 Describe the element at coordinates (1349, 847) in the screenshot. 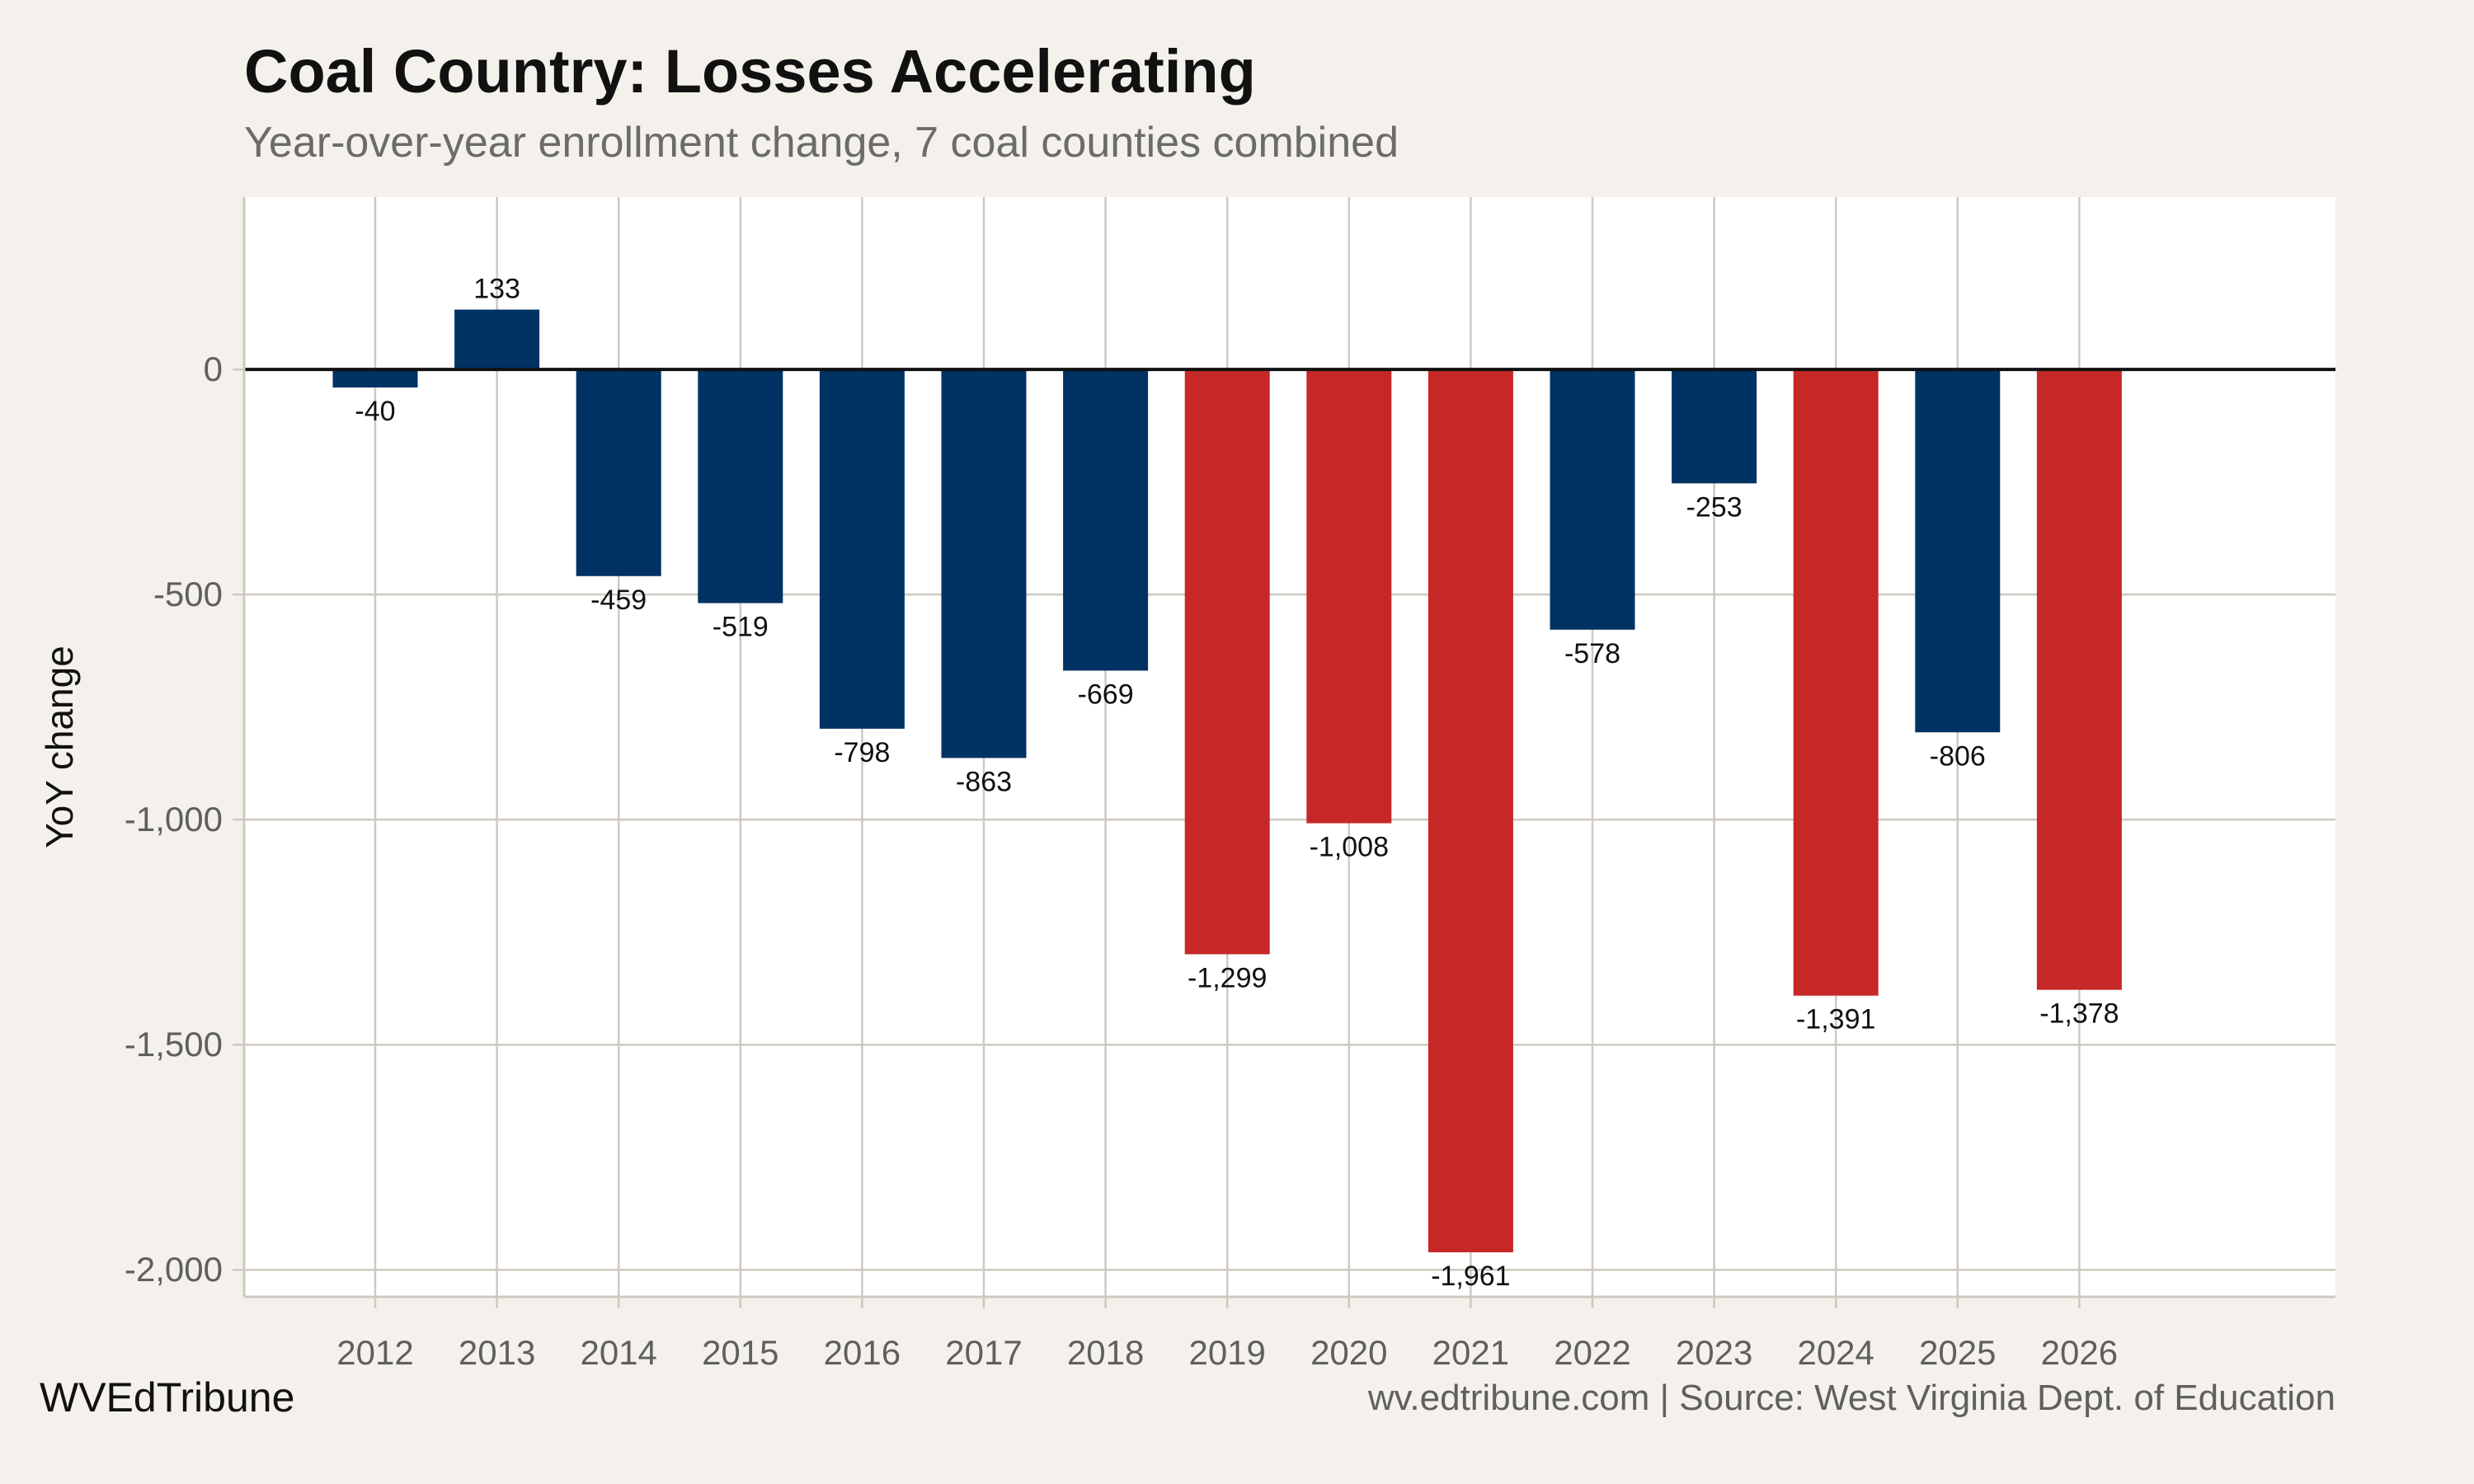

I see `data-label-2020: -1,008` at that location.